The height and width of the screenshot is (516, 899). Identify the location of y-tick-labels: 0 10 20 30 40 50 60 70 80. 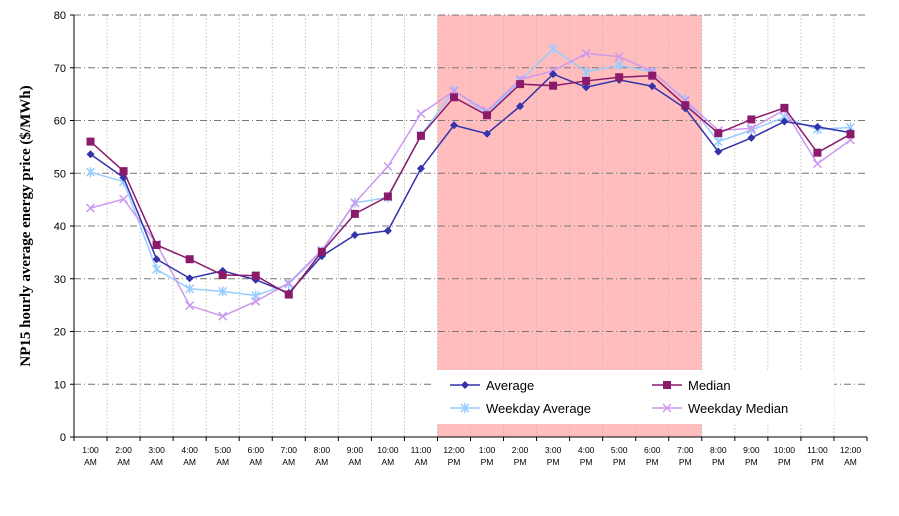
(60, 227).